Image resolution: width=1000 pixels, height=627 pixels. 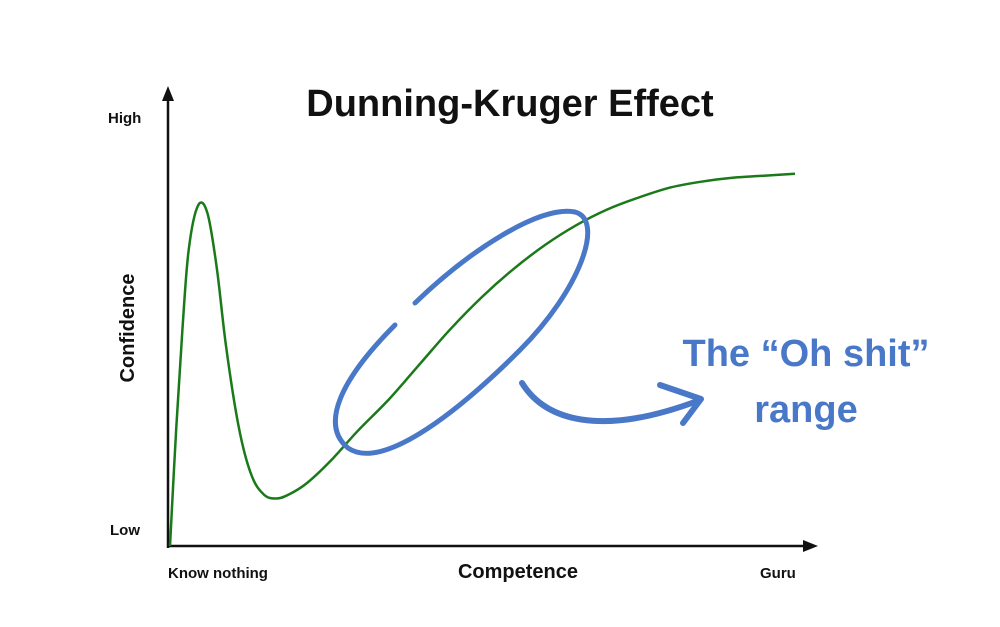 What do you see at coordinates (510, 104) in the screenshot?
I see `chart-title: Dunning-Kruger Effect` at bounding box center [510, 104].